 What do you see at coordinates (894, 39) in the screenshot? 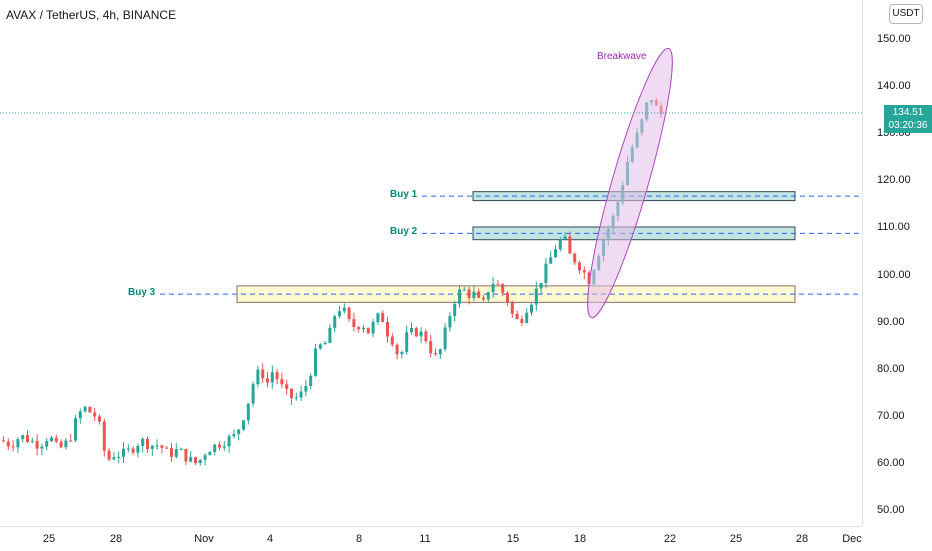
I see `price-tick: 150.00` at bounding box center [894, 39].